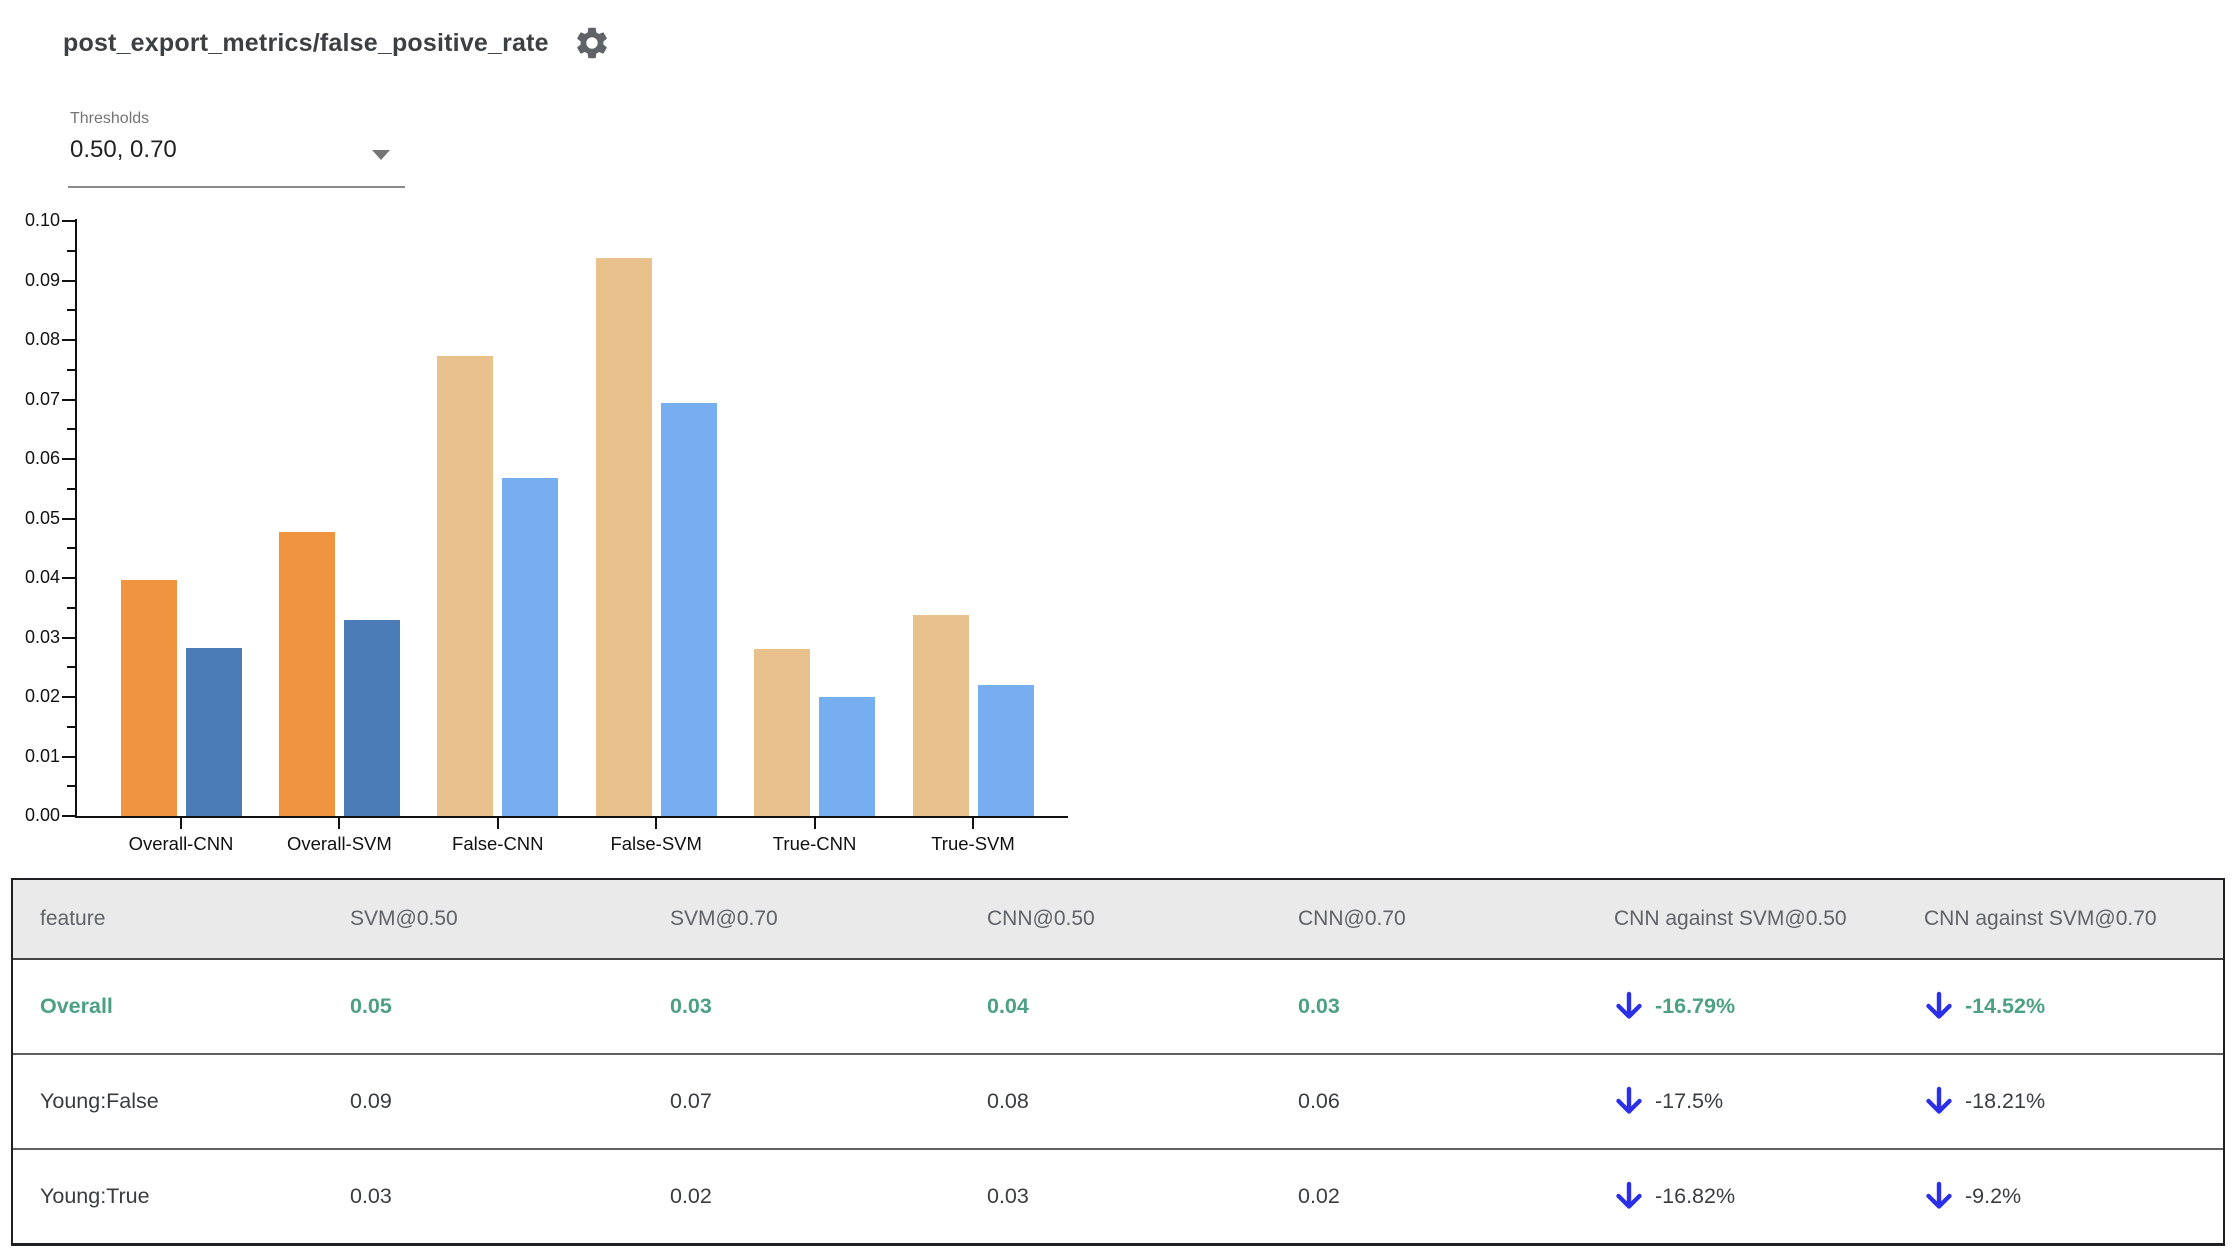 This screenshot has height=1258, width=2236. What do you see at coordinates (306, 42) in the screenshot?
I see `page-title: post_export_metrics/false_positive_rate` at bounding box center [306, 42].